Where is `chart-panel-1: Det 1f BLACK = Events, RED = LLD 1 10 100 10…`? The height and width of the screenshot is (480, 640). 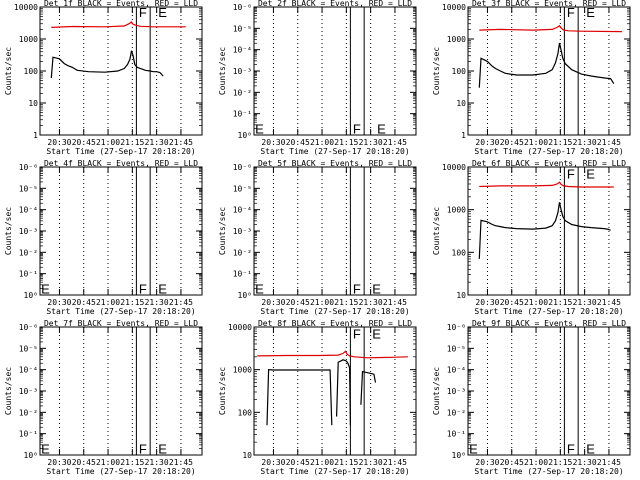 chart-panel-1: Det 1f BLACK = Events, RED = LLD 1 10 100 10… is located at coordinates (103, 78).